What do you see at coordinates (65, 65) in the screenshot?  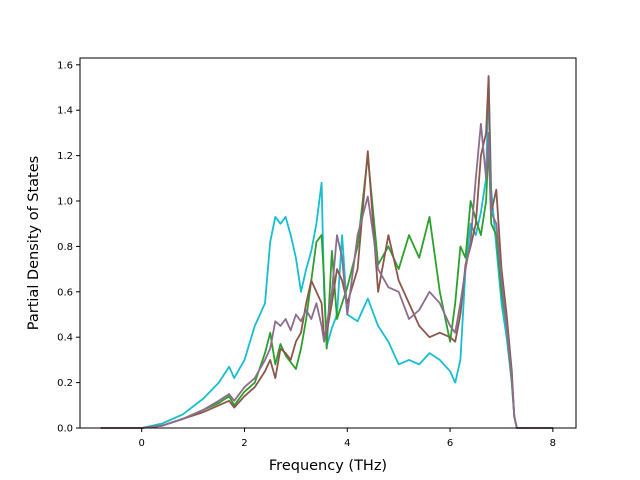 I see `y-tick-label: 1.6` at bounding box center [65, 65].